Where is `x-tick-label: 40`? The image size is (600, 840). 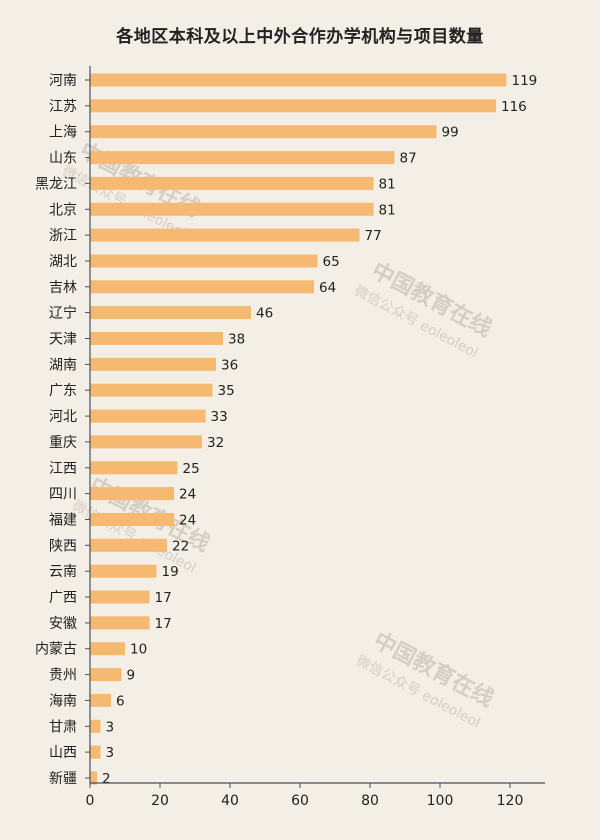
x-tick-label: 40 is located at coordinates (230, 801).